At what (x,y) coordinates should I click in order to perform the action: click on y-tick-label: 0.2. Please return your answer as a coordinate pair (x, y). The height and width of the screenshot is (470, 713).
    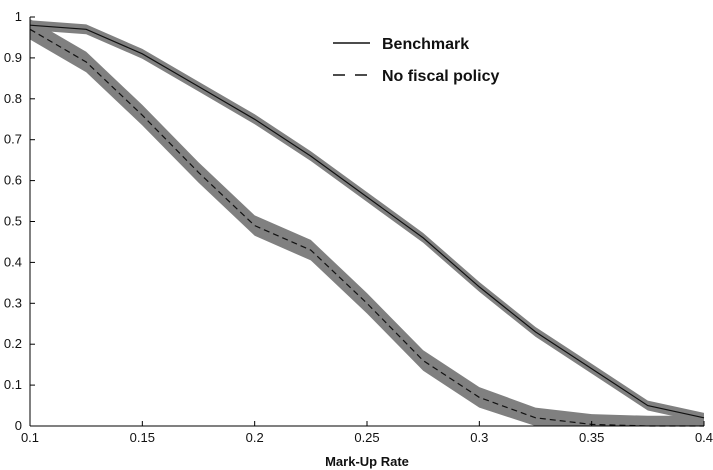
    Looking at the image, I should click on (13, 343).